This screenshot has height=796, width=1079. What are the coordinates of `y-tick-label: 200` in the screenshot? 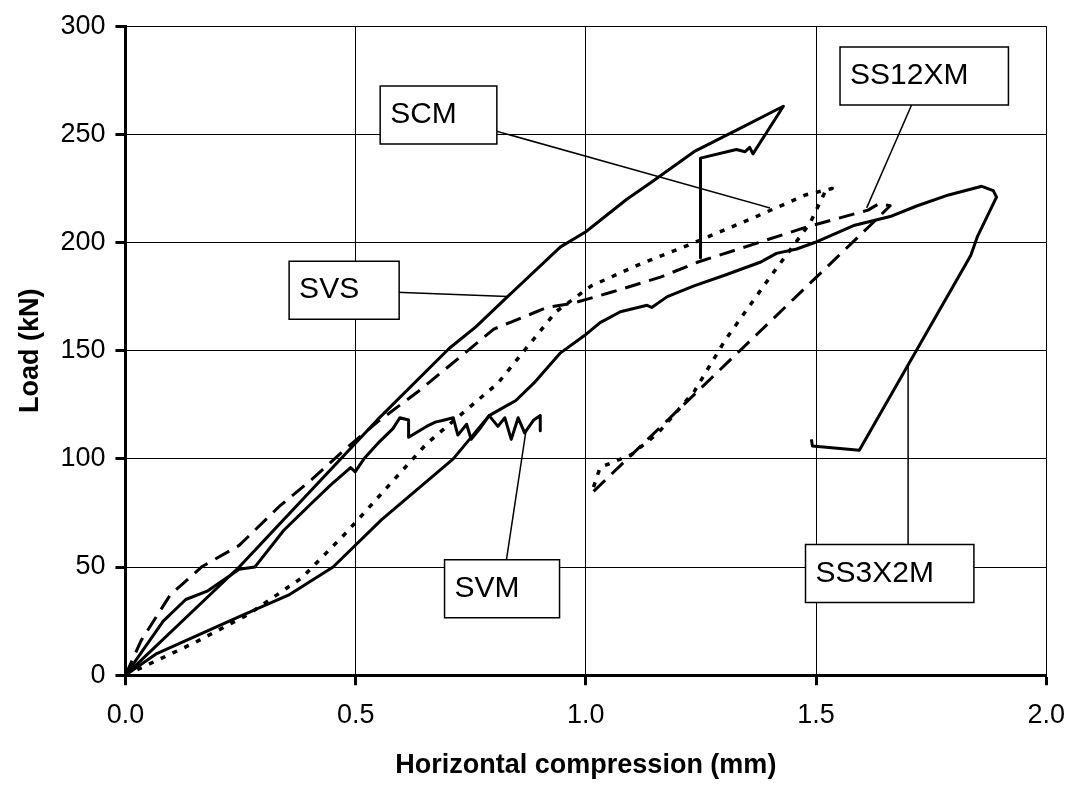 It's located at (83, 240).